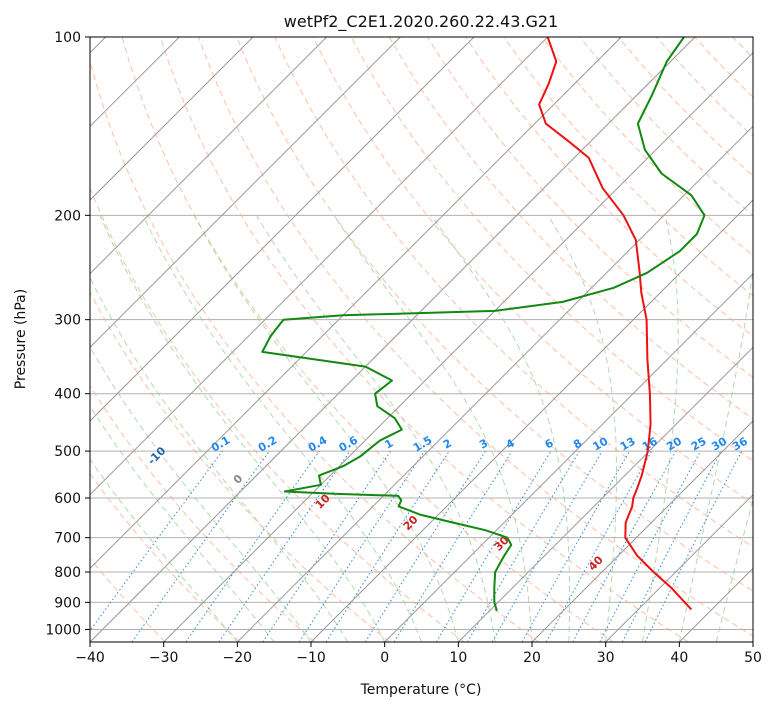  I want to click on x-tick-label: −30, so click(164, 658).